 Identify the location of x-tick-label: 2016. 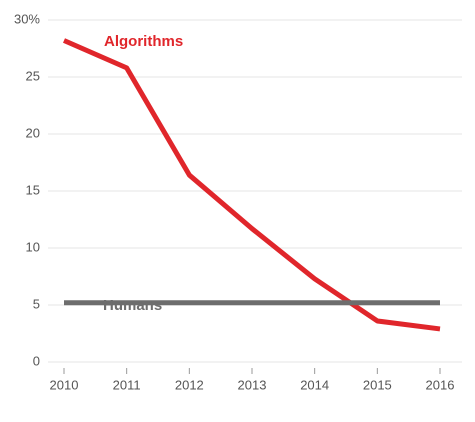
(440, 384).